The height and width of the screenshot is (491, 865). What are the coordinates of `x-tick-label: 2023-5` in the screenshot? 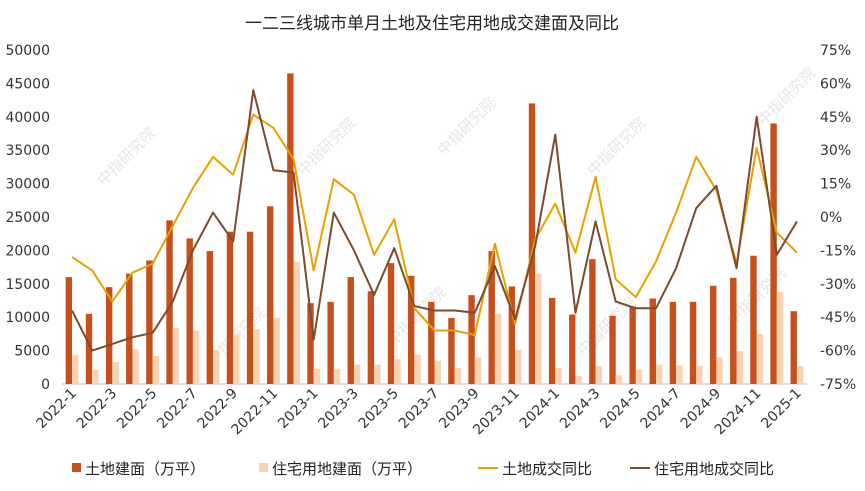 It's located at (379, 409).